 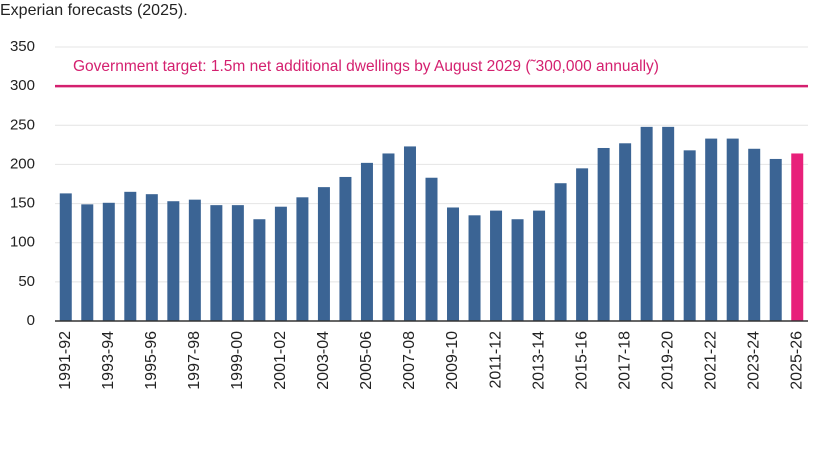 What do you see at coordinates (22, 85) in the screenshot?
I see `y-tick-label: 300` at bounding box center [22, 85].